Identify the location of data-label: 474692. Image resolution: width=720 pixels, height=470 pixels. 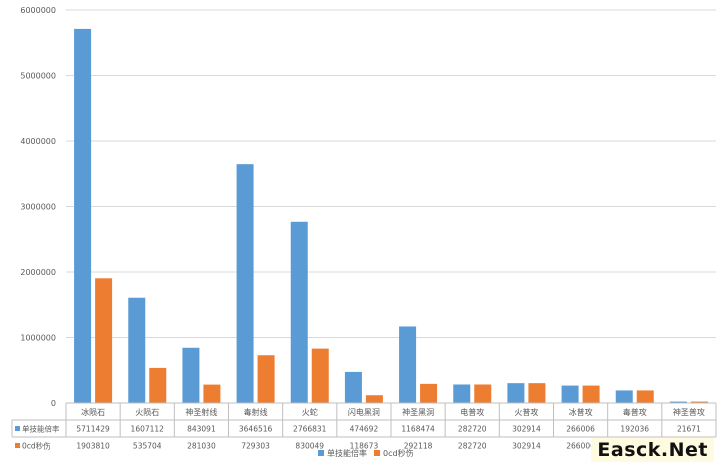
(364, 429).